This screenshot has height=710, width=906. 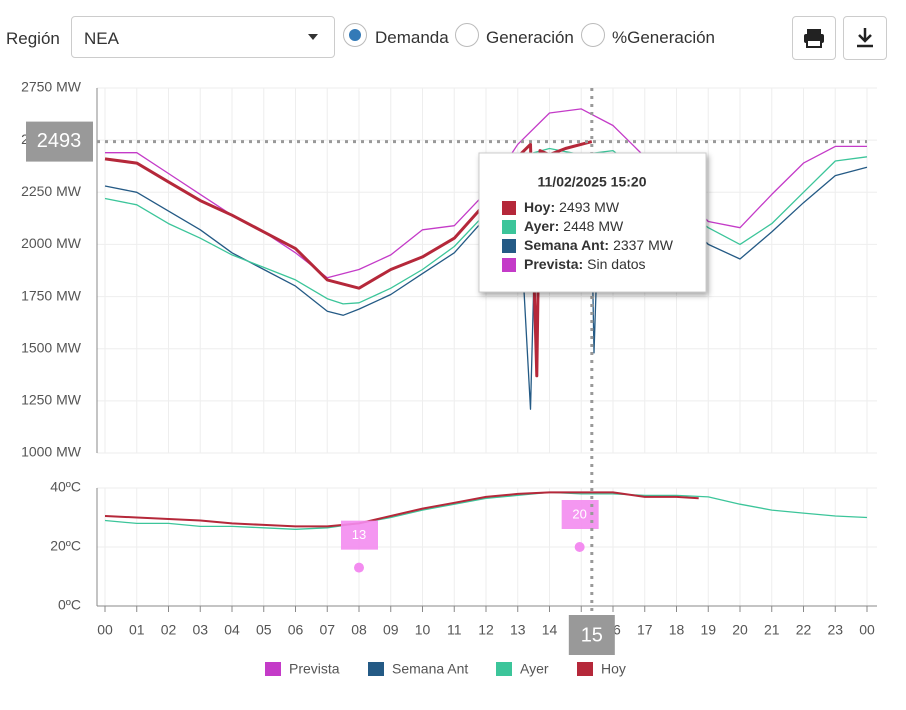 What do you see at coordinates (539, 207) in the screenshot?
I see `tooltip-row-label: Hoy:` at bounding box center [539, 207].